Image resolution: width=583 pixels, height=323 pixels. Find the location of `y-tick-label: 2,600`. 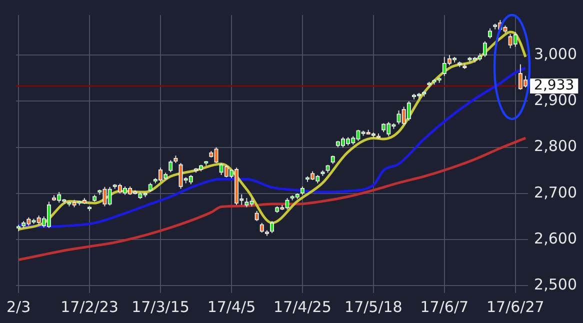

y-tick-label: 2,600 is located at coordinates (556, 238).